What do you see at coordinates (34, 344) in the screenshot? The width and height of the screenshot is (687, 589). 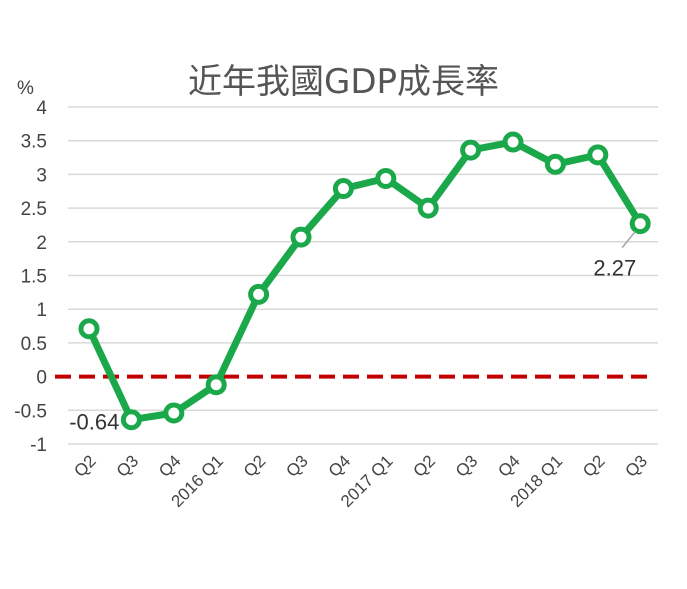 I see `y-tick-label: 0.5` at bounding box center [34, 344].